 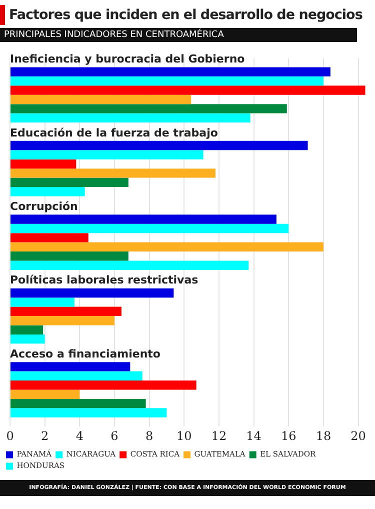 What do you see at coordinates (10, 435) in the screenshot?
I see `x-tick-label: 0` at bounding box center [10, 435].